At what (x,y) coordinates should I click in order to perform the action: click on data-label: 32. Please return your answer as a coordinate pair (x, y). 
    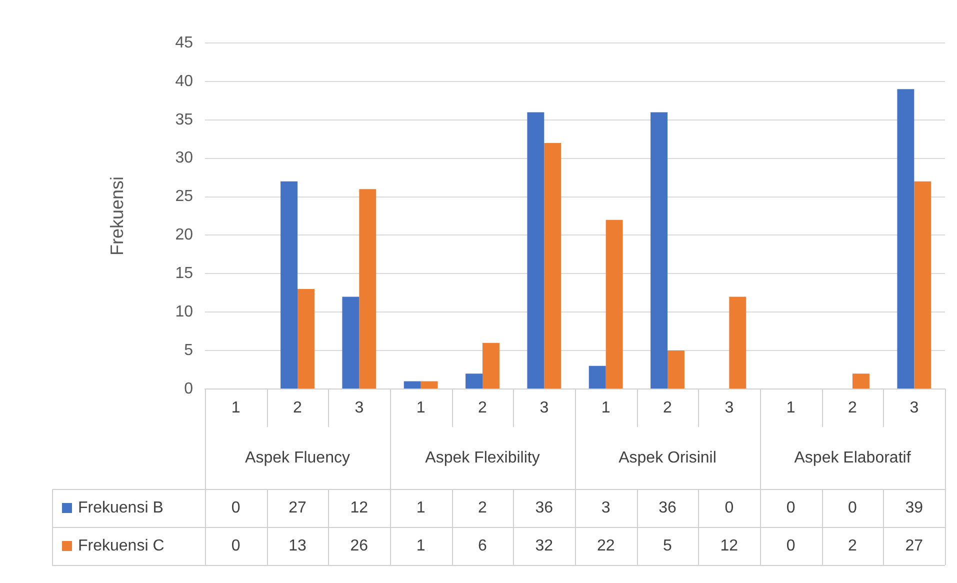
    Looking at the image, I should click on (544, 545).